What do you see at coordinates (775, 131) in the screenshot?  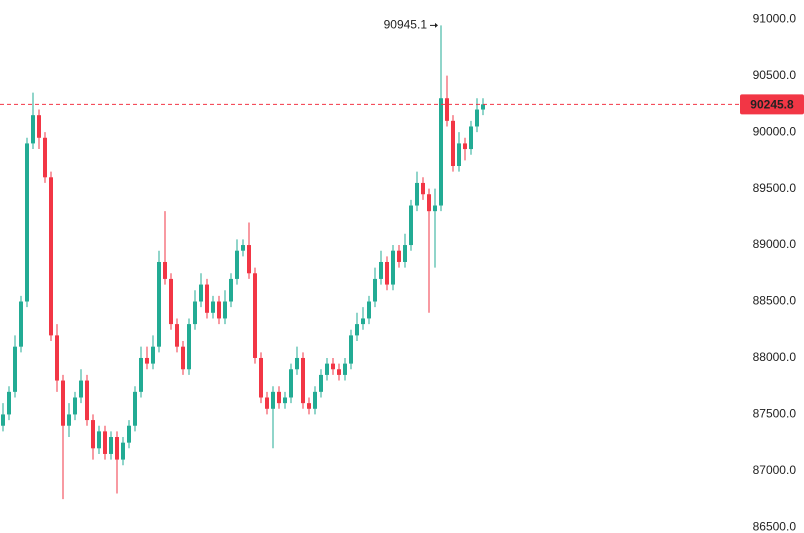 I see `y-tick-label: 90000.0` at bounding box center [775, 131].